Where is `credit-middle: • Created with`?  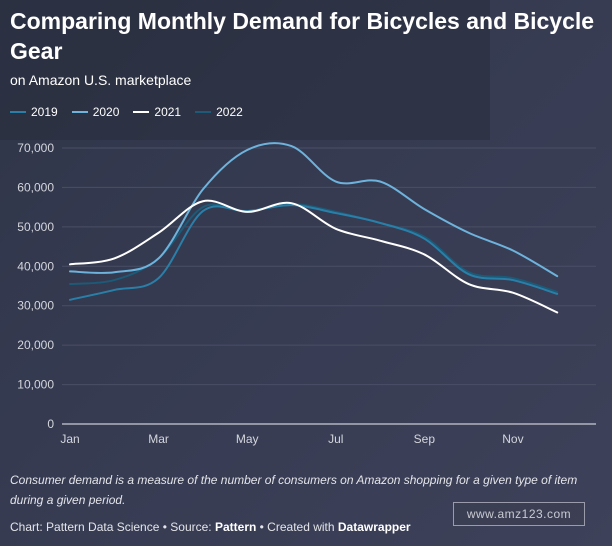
credit-middle: • Created with is located at coordinates (297, 527).